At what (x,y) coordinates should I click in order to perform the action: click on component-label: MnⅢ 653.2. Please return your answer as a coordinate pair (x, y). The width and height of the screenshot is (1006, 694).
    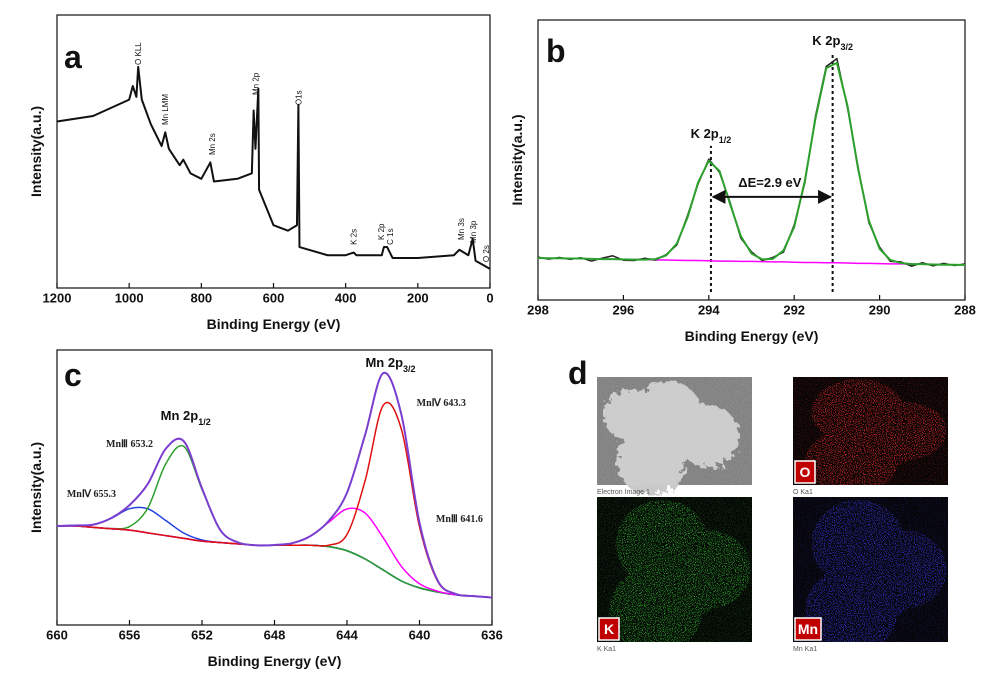
    Looking at the image, I should click on (129, 444).